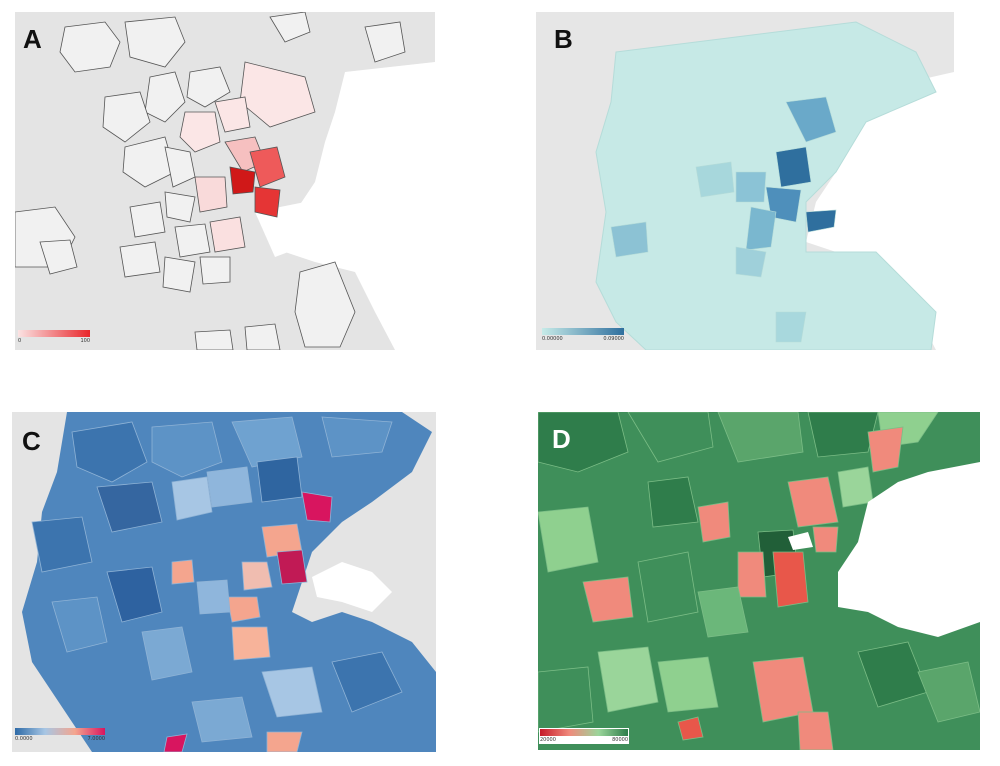  Describe the element at coordinates (360, 206) in the screenshot. I see `map-a-ocean` at that location.